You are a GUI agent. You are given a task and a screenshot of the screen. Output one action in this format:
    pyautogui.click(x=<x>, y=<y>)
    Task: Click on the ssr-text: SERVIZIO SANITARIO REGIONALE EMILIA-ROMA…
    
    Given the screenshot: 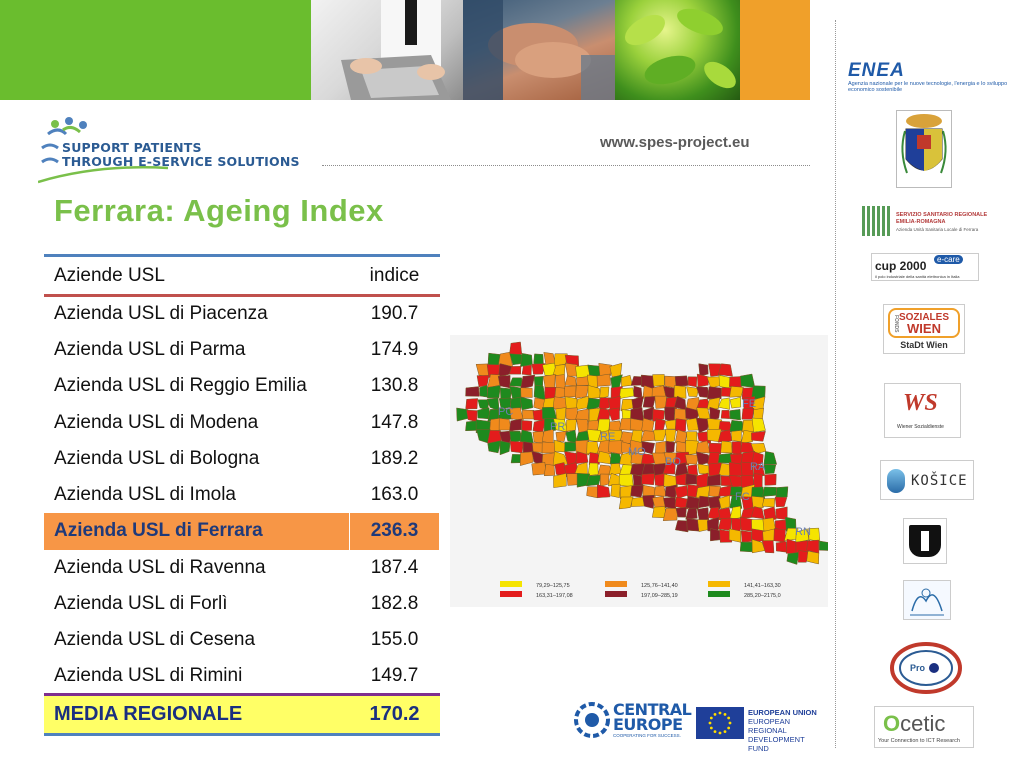 What is the action you would take?
    pyautogui.click(x=948, y=222)
    